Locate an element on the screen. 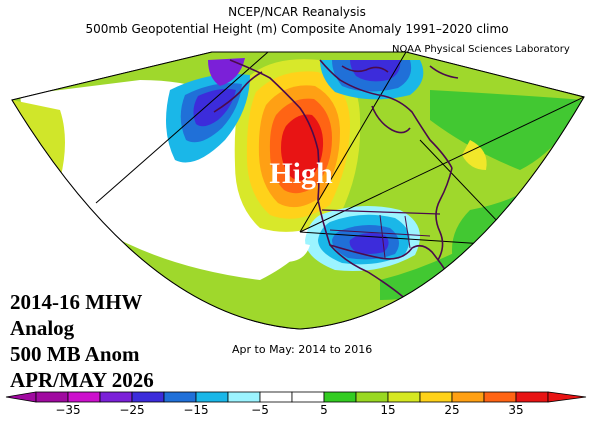  colorbar is located at coordinates (296, 397).